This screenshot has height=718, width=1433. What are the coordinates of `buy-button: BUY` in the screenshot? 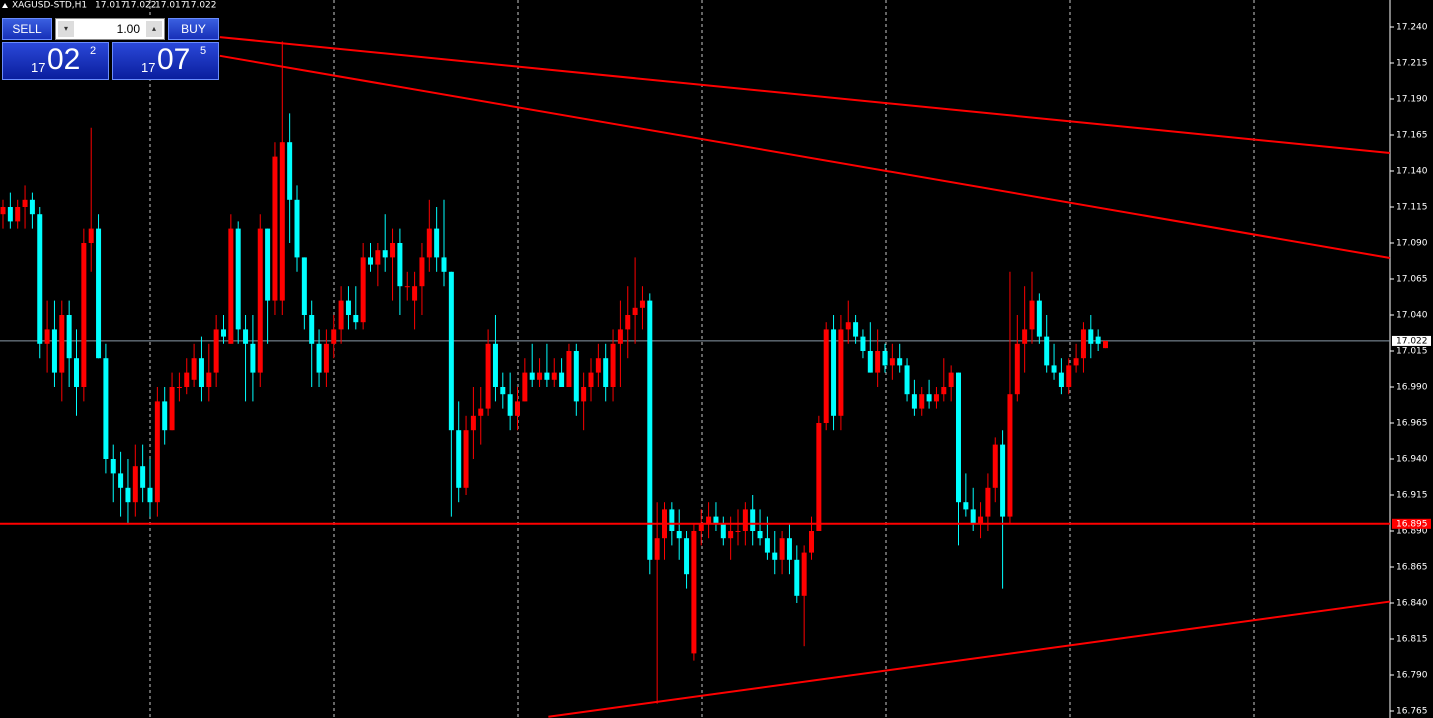 It's located at (193, 29).